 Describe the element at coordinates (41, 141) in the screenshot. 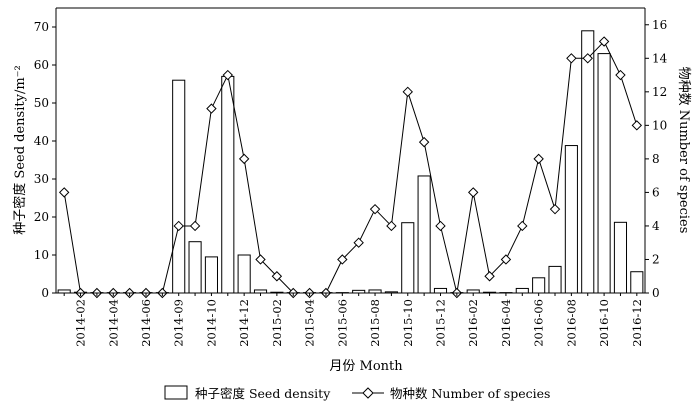

I see `y-tick-label: 40` at that location.